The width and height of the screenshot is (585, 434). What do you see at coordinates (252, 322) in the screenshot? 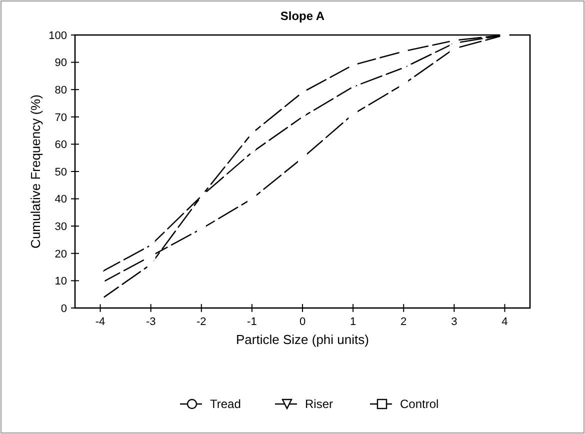
I see `x-tick-label: -1` at bounding box center [252, 322].